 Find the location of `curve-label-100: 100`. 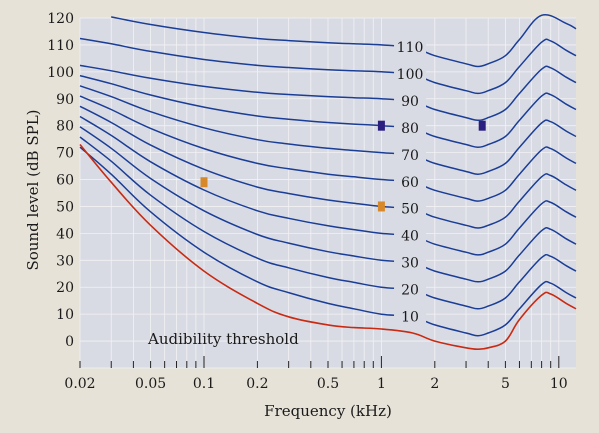

curve-label-100: 100 is located at coordinates (410, 75).